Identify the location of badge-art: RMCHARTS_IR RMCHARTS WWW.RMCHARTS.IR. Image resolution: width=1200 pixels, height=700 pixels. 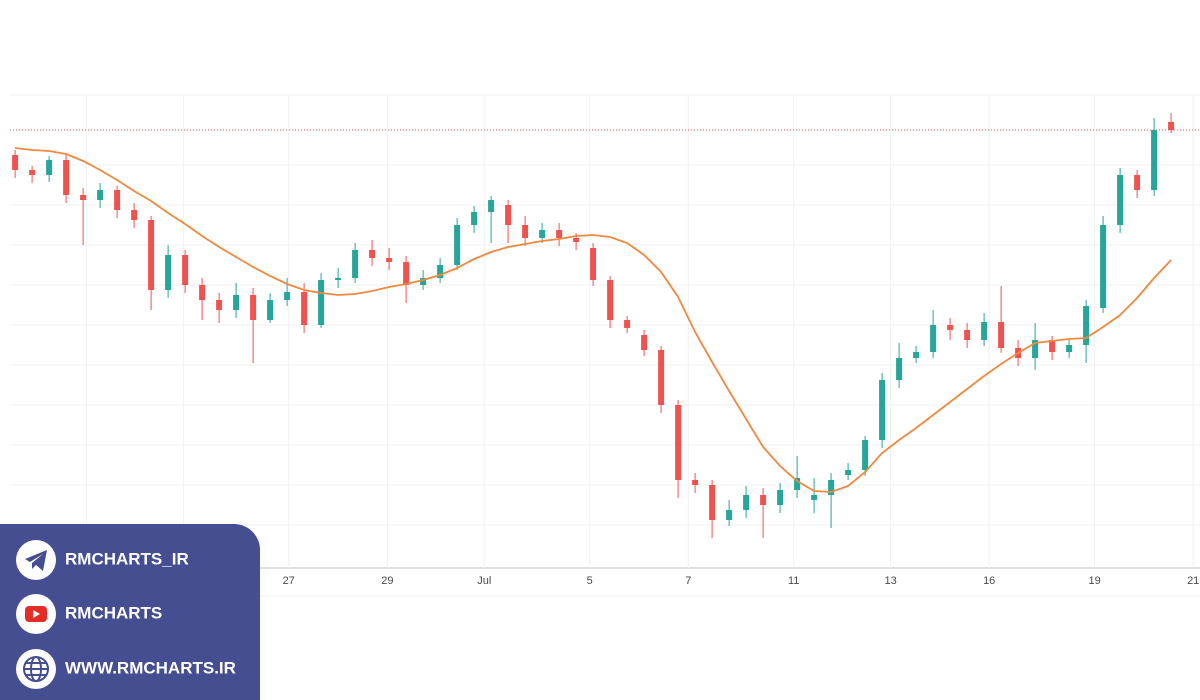
(126, 614).